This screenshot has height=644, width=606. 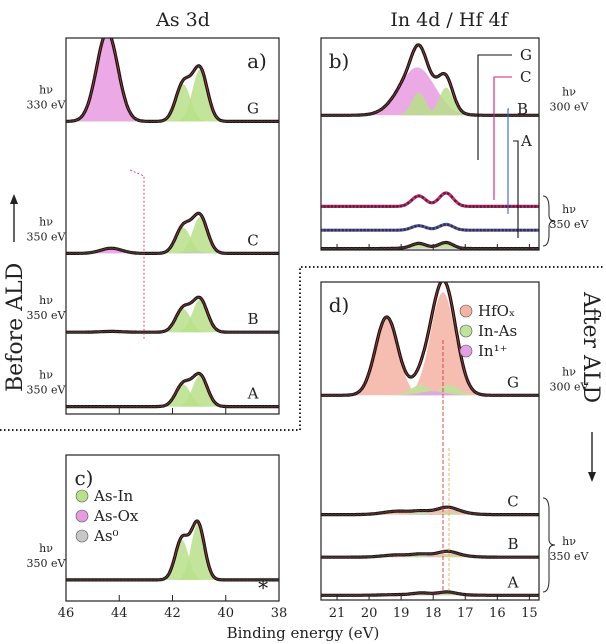 What do you see at coordinates (252, 319) in the screenshot?
I see `curve-label-B: B` at bounding box center [252, 319].